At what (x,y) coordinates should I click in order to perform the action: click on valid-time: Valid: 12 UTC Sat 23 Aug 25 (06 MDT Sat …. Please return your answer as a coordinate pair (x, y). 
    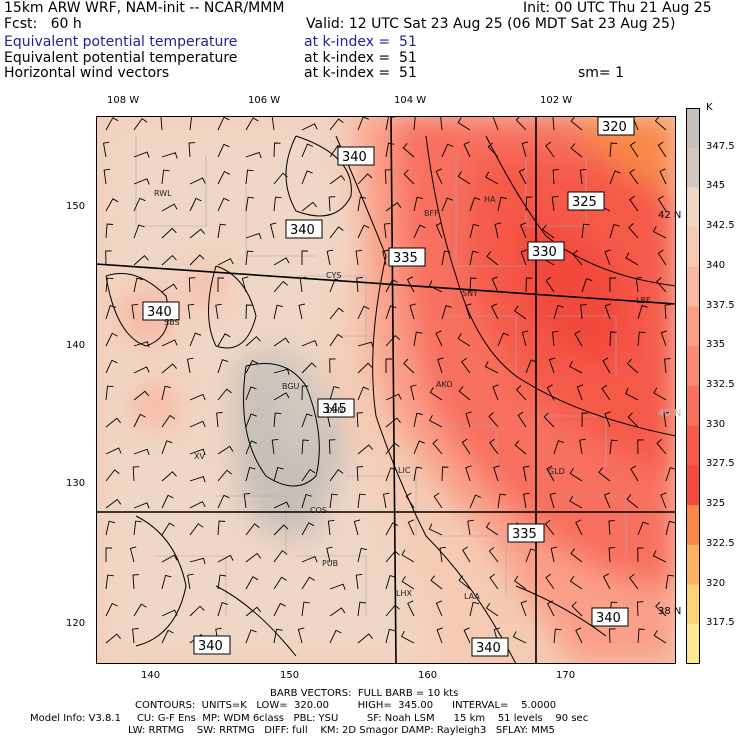
    Looking at the image, I should click on (491, 24).